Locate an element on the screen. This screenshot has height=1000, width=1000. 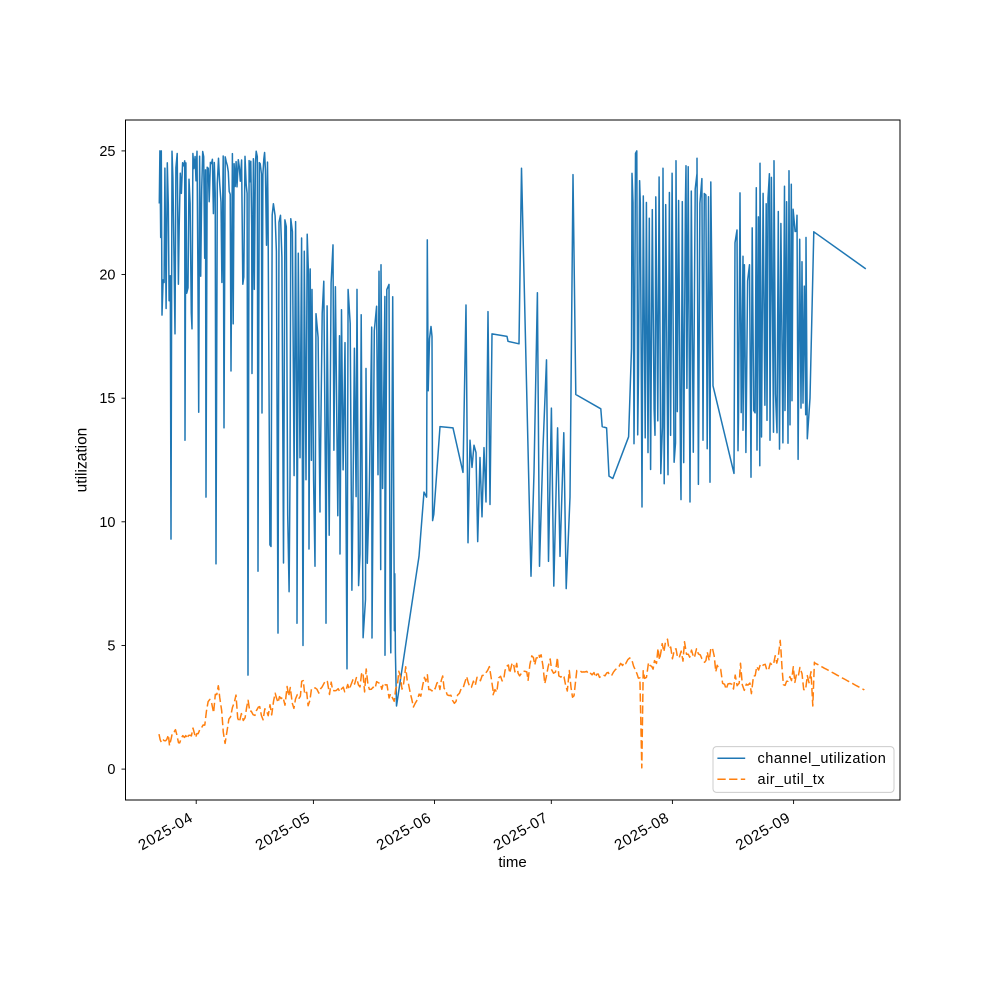
svg-text: 15 is located at coordinates (107, 399).